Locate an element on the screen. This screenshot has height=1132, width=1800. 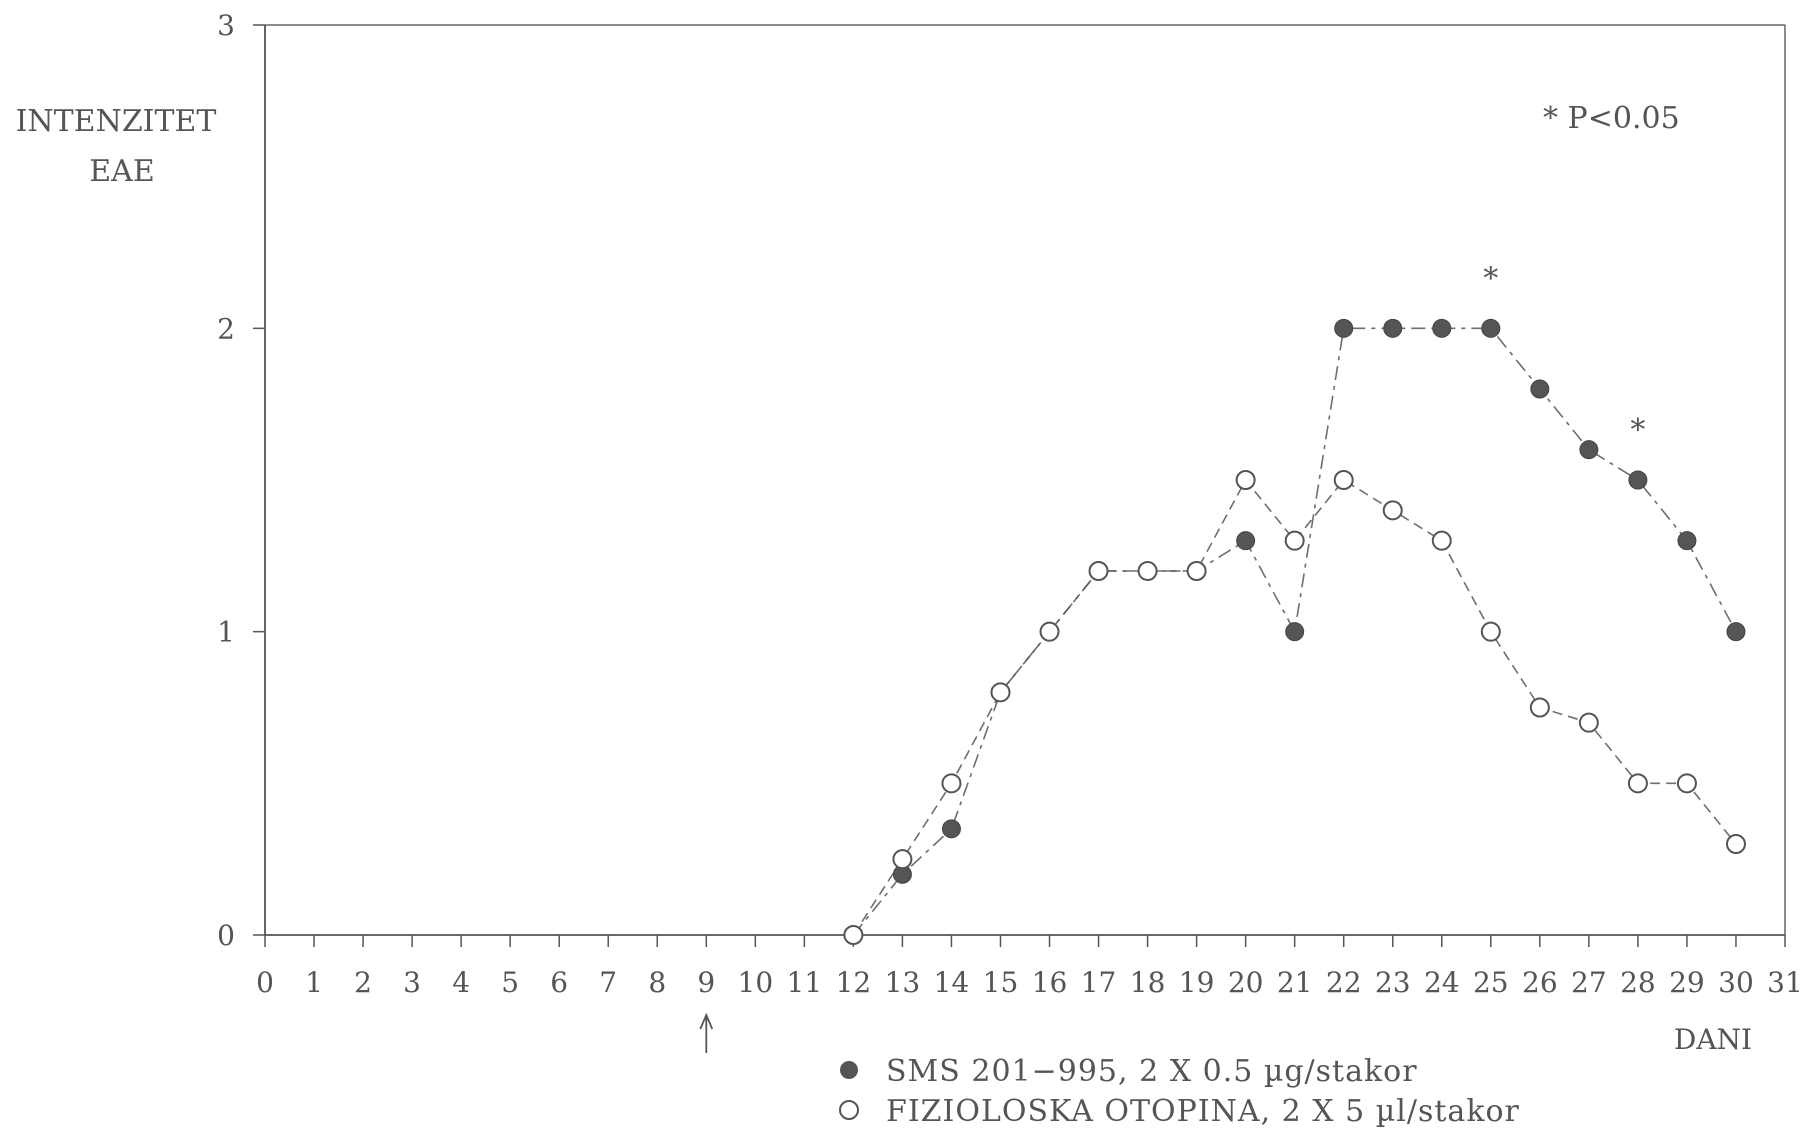
x-tick-label: 22 is located at coordinates (1344, 982).